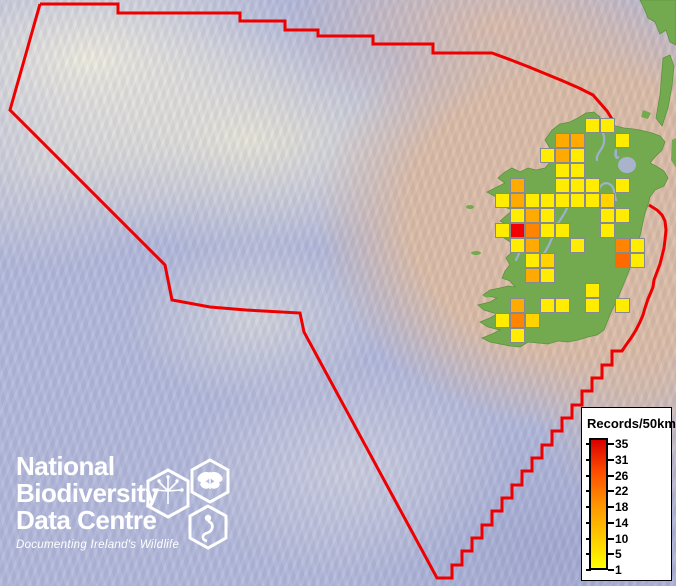 This screenshot has width=676, height=586. Describe the element at coordinates (476, 253) in the screenshot. I see `aran-islands` at that location.